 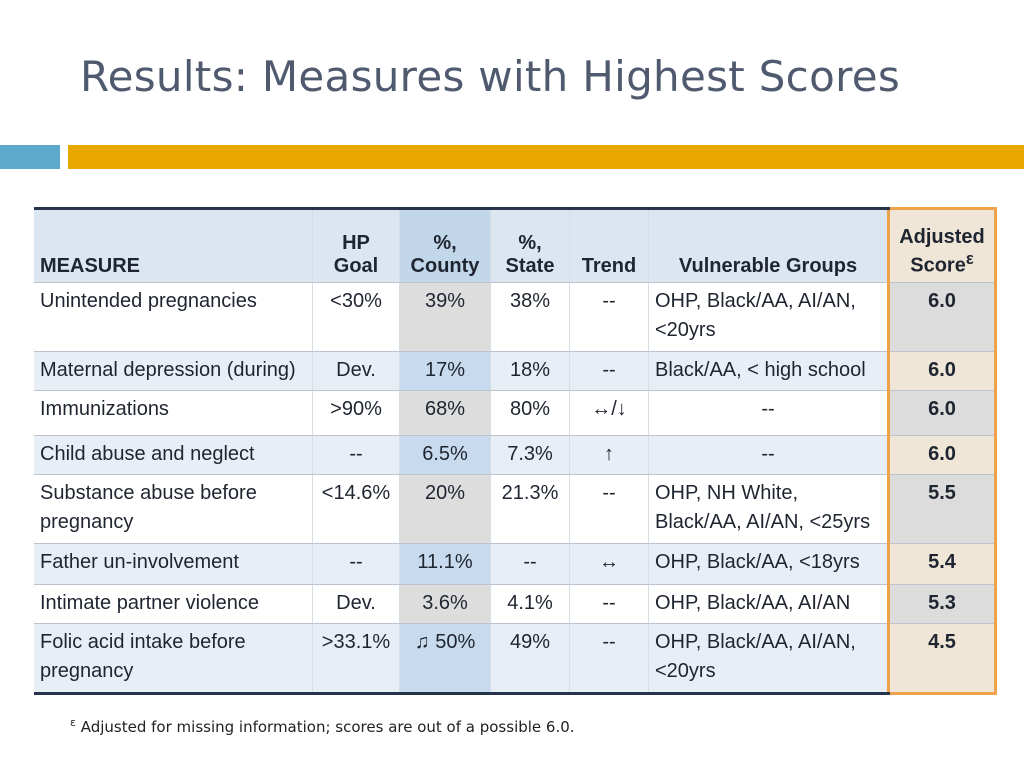 What do you see at coordinates (173, 455) in the screenshot?
I see `cell-measure: Child abuse and neglect` at bounding box center [173, 455].